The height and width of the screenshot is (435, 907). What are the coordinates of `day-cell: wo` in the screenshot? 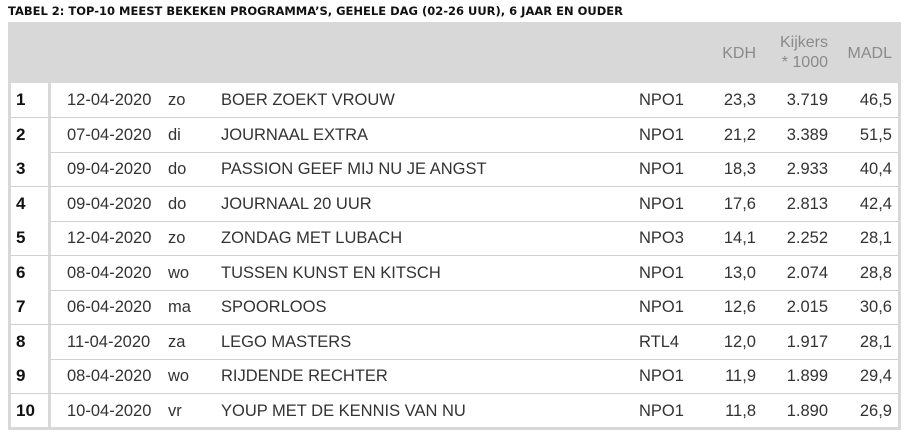 It's located at (179, 272).